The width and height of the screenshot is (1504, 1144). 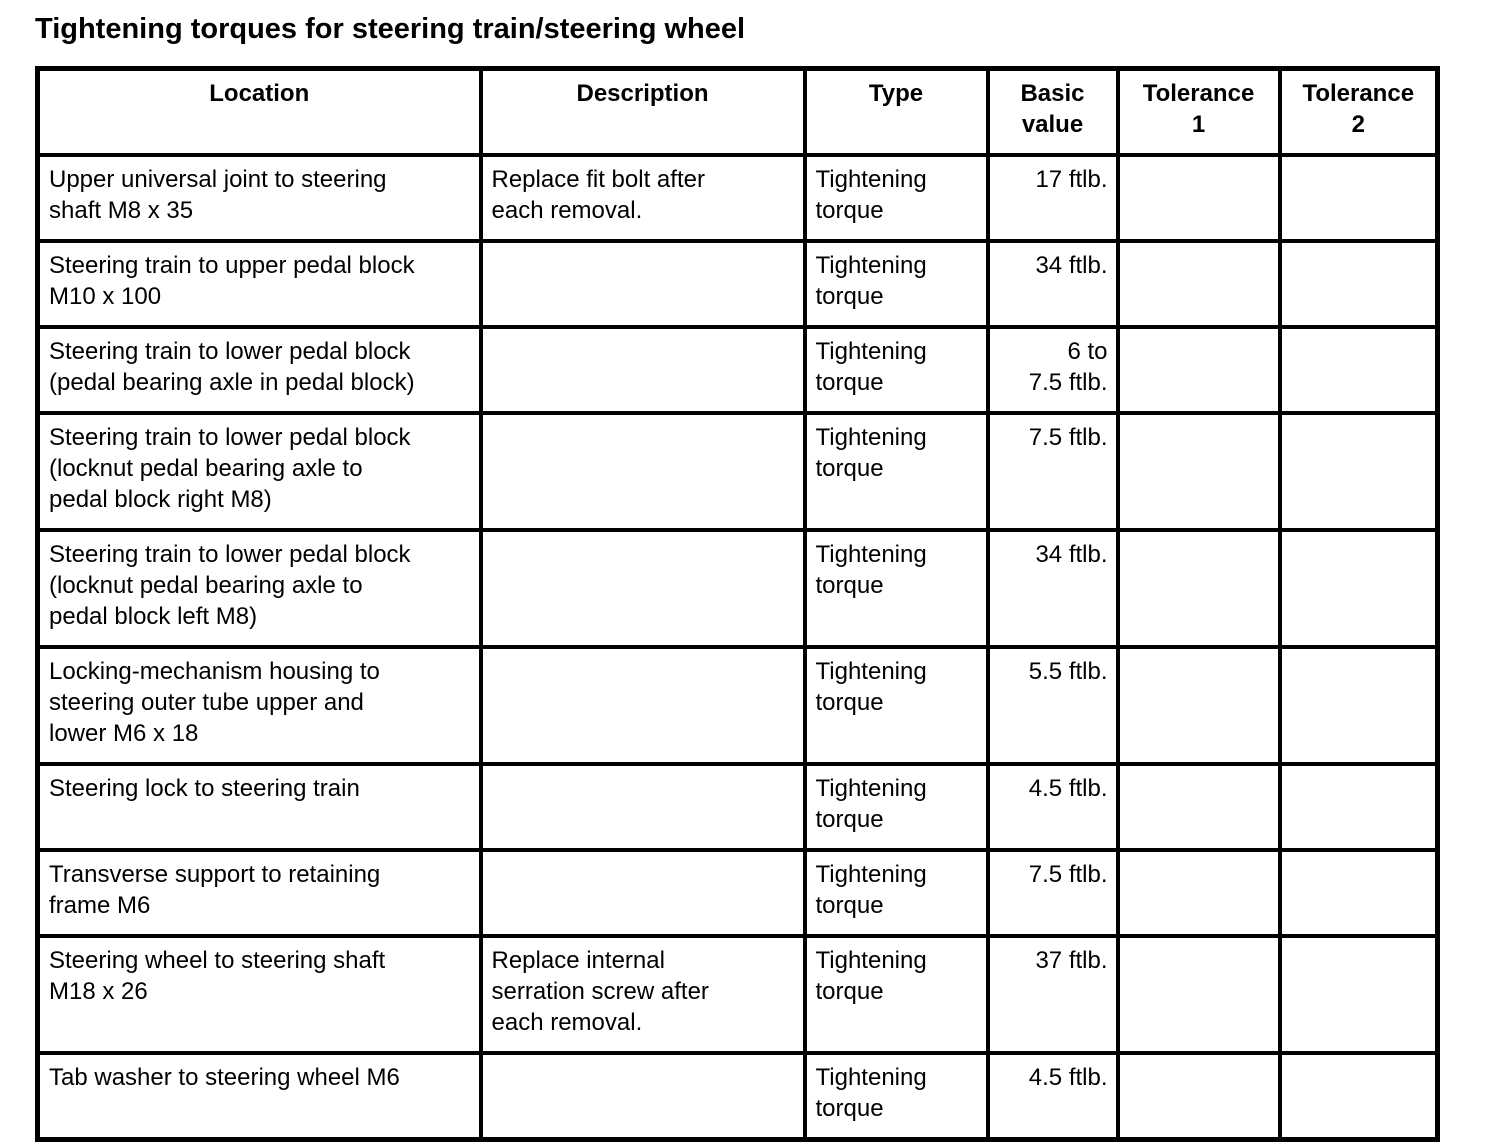 I want to click on cell-basic-value: 37 ftlb., so click(x=1052, y=994).